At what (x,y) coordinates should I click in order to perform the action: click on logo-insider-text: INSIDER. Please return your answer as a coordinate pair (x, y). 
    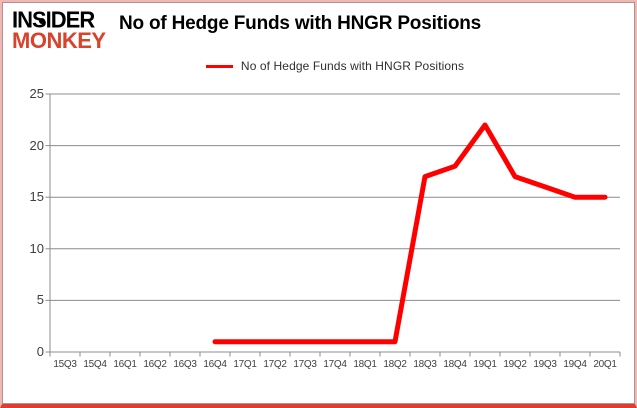
    Looking at the image, I should click on (53, 19).